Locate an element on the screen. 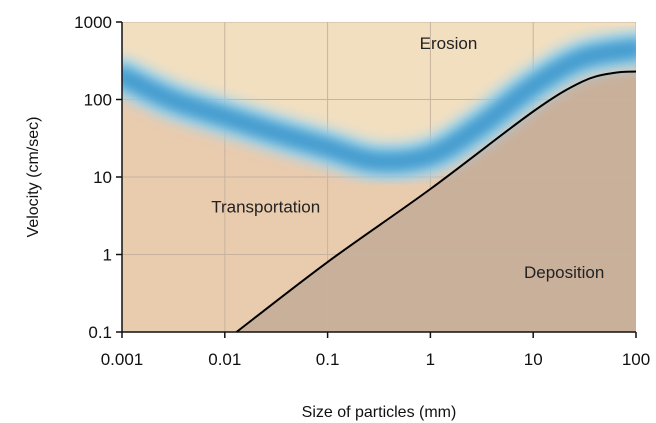 This screenshot has height=423, width=656. x-axis-title: Size of particles (mm) is located at coordinates (379, 412).